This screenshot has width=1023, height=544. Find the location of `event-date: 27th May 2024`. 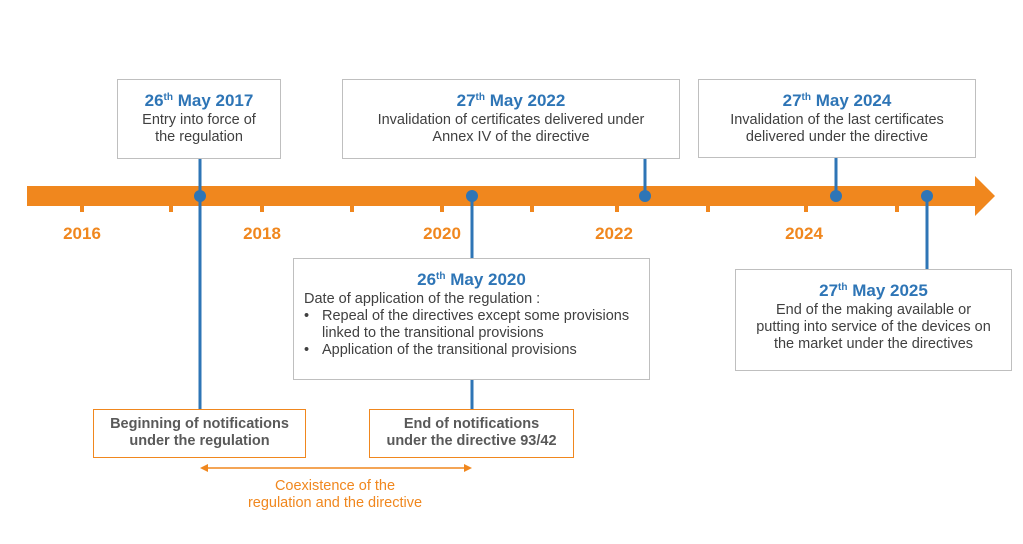

event-date: 27th May 2024 is located at coordinates (837, 100).